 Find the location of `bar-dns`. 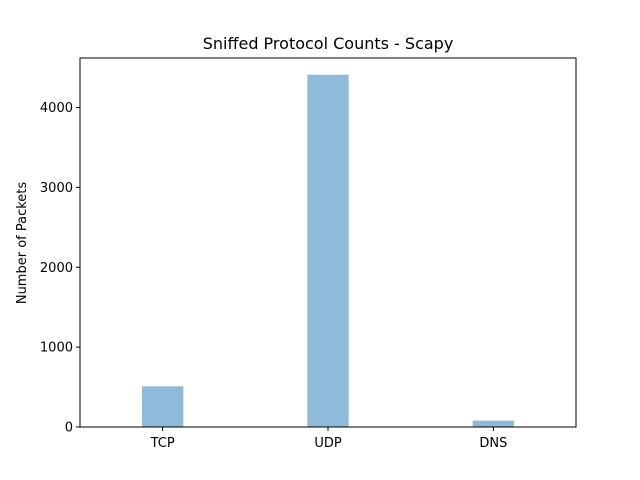

bar-dns is located at coordinates (493, 423).